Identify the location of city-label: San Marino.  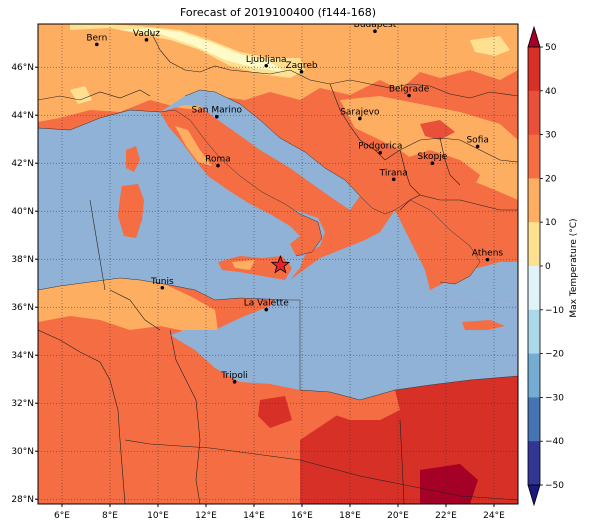
(217, 111).